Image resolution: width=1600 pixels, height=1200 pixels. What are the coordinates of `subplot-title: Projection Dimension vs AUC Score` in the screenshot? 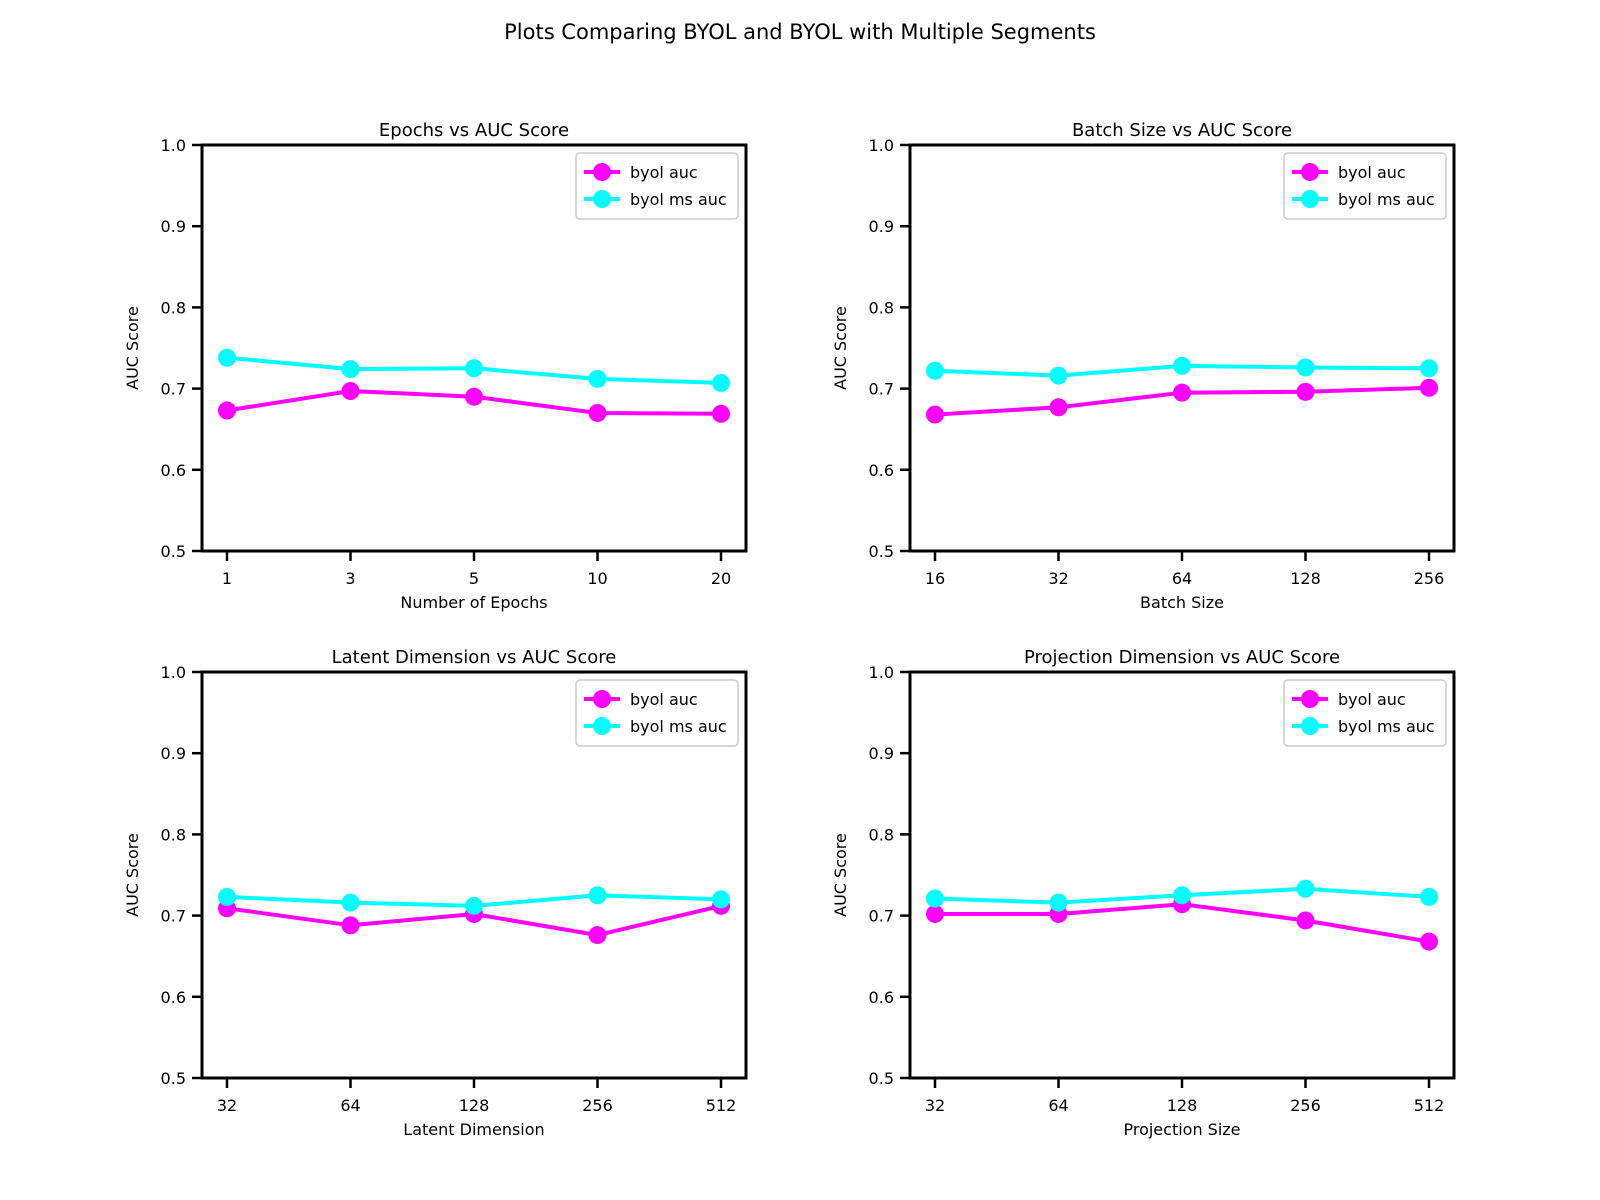 It's located at (1182, 657).